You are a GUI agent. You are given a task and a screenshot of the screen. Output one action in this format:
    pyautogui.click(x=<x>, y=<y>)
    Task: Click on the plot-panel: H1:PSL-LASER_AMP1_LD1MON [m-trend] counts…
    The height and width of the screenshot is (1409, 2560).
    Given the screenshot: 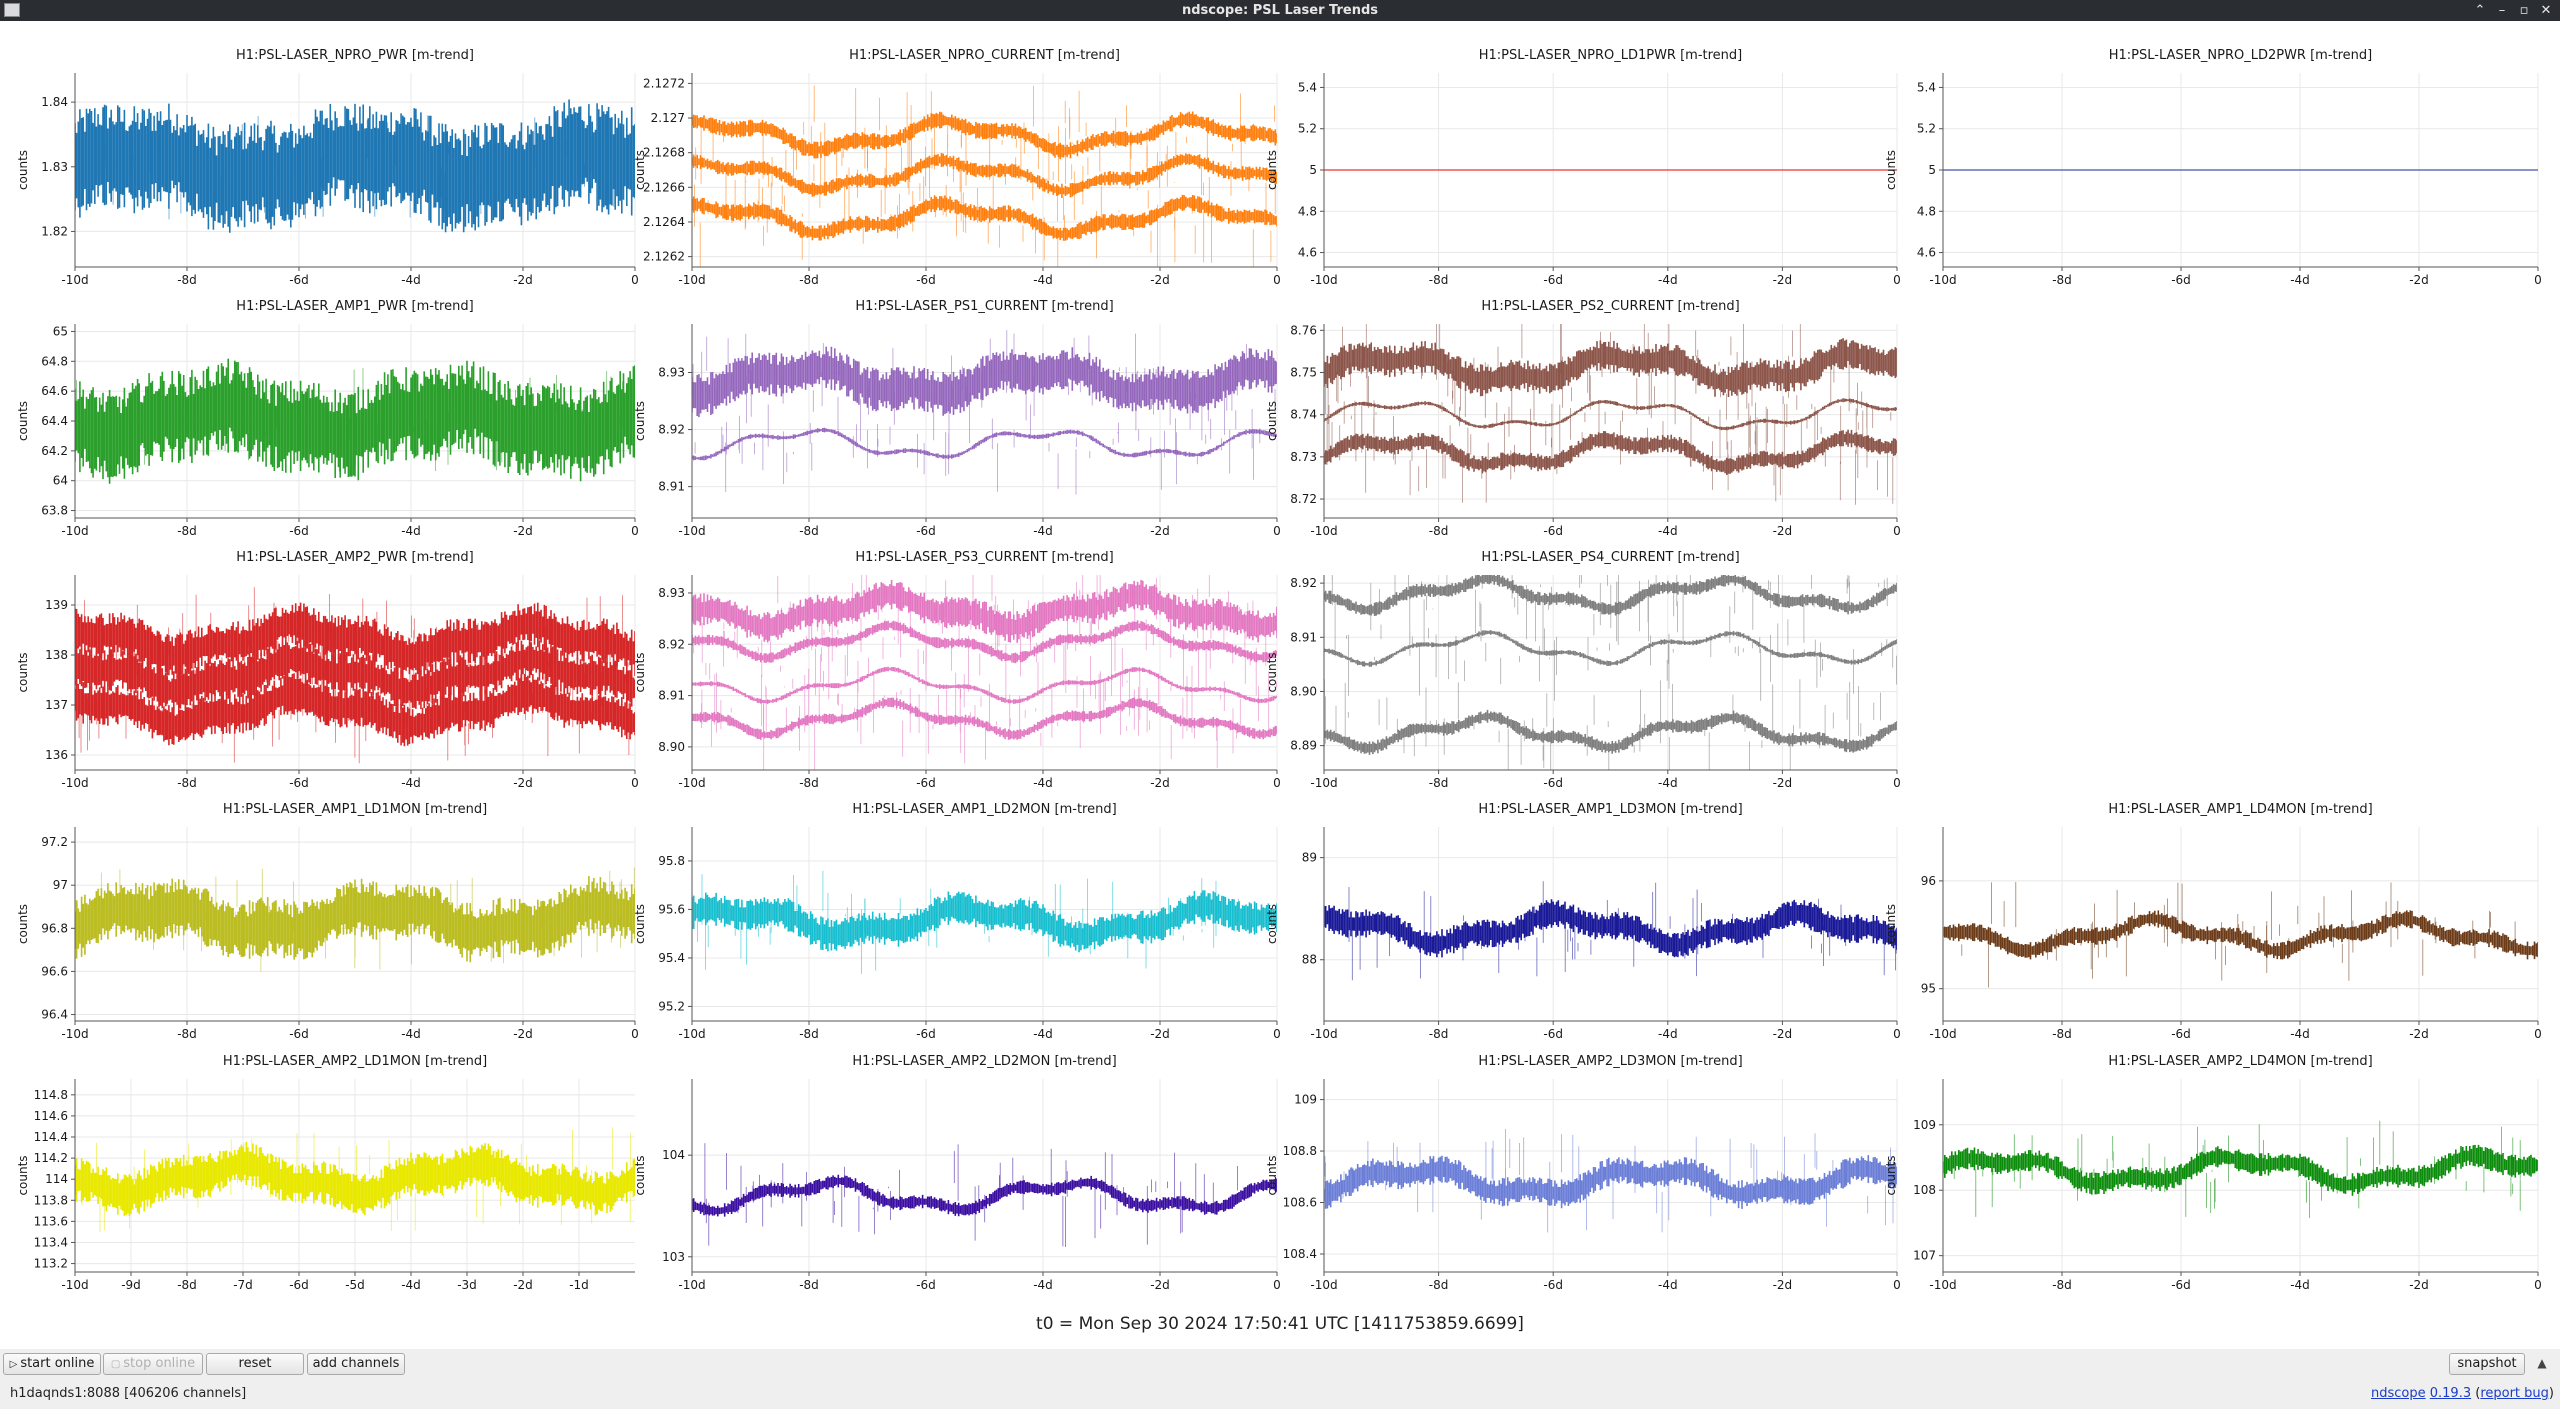 What is the action you would take?
    pyautogui.click(x=327, y=921)
    